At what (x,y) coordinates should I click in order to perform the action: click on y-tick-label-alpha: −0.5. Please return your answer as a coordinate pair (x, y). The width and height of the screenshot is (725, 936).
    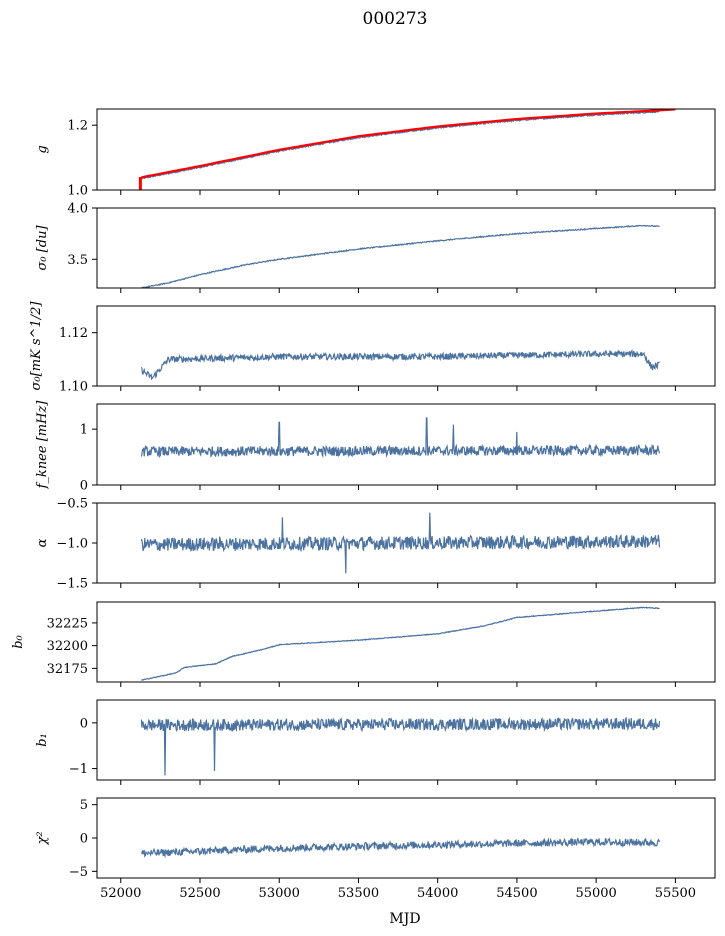
    Looking at the image, I should click on (72, 504).